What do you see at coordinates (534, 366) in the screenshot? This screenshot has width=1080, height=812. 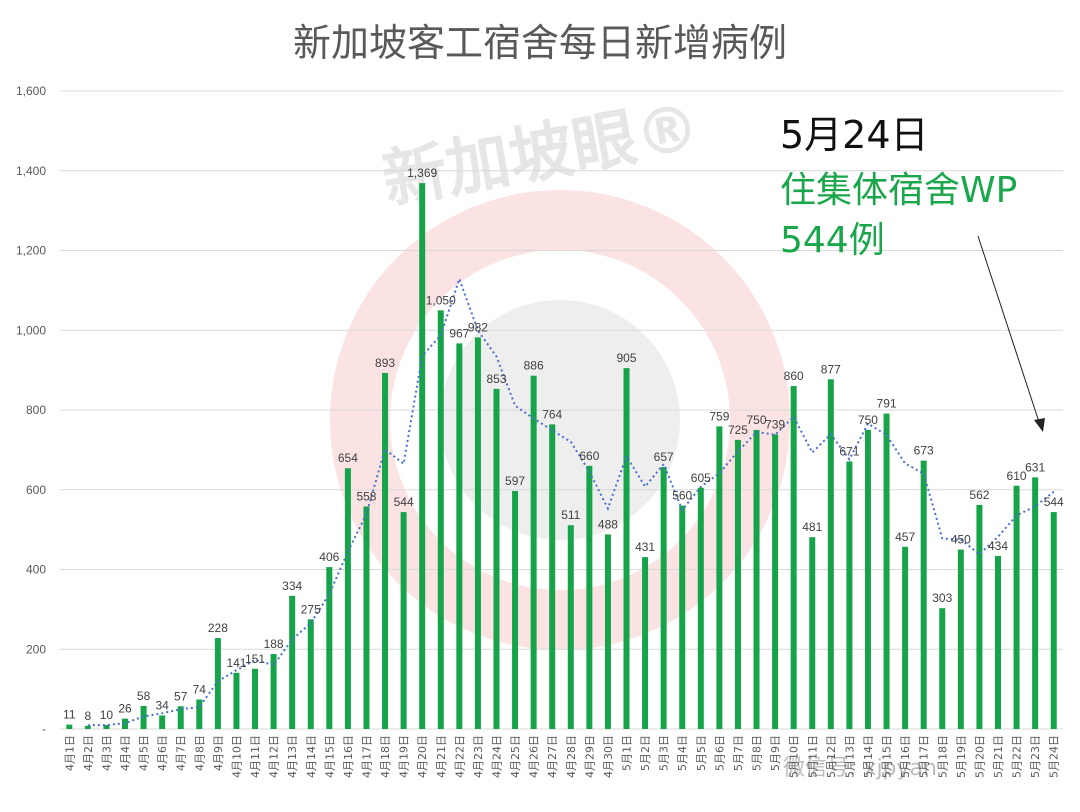 I see `data-label: 886` at bounding box center [534, 366].